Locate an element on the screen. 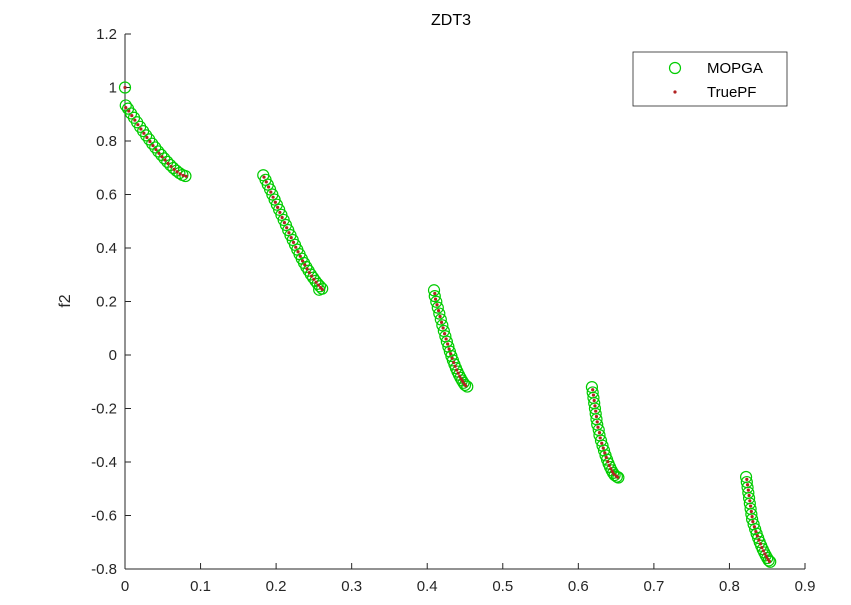  legend-box is located at coordinates (710, 79).